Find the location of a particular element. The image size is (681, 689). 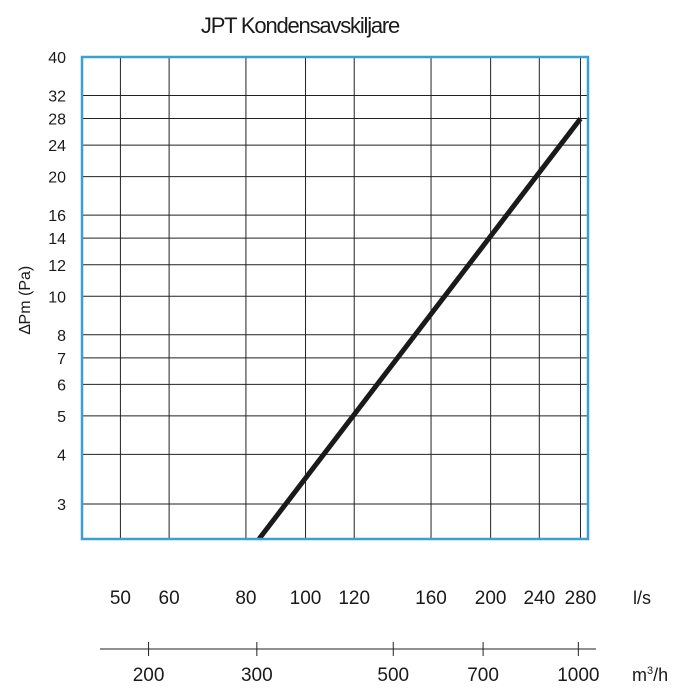

x-tick-label-ls: 60 is located at coordinates (169, 598).